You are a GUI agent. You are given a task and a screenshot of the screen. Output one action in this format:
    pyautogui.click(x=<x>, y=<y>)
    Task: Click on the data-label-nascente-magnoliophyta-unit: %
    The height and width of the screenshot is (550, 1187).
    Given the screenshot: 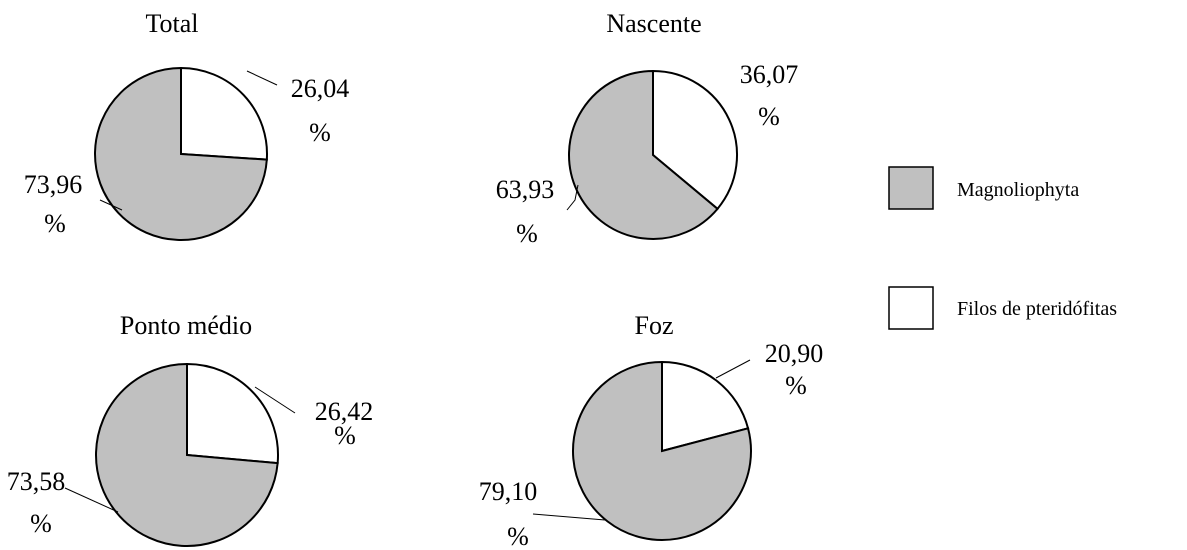 What is the action you would take?
    pyautogui.click(x=527, y=233)
    